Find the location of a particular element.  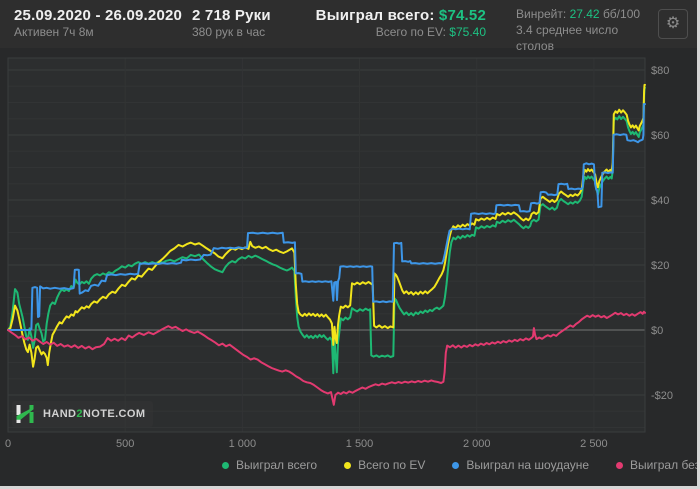

hand2note-logo-icon is located at coordinates (25, 414).